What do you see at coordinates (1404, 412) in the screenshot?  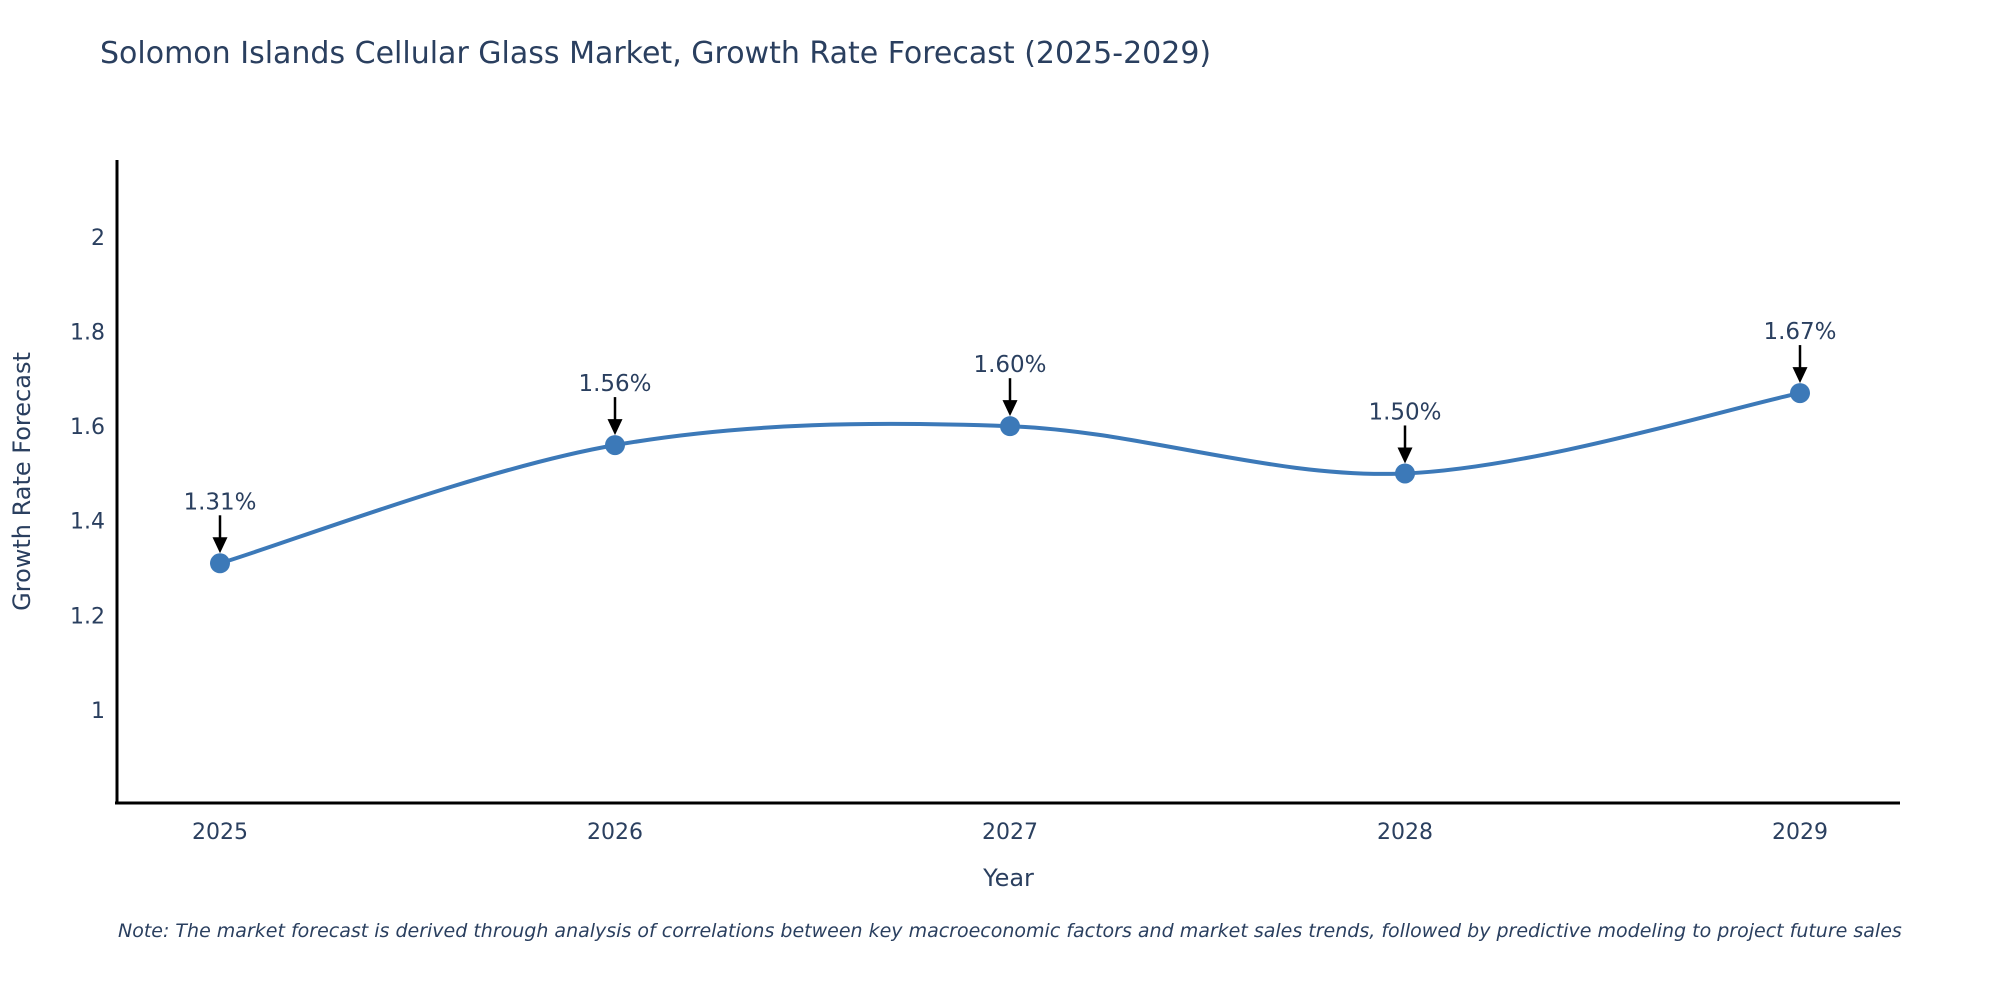 I see `annotation-label: 1.50%` at bounding box center [1404, 412].